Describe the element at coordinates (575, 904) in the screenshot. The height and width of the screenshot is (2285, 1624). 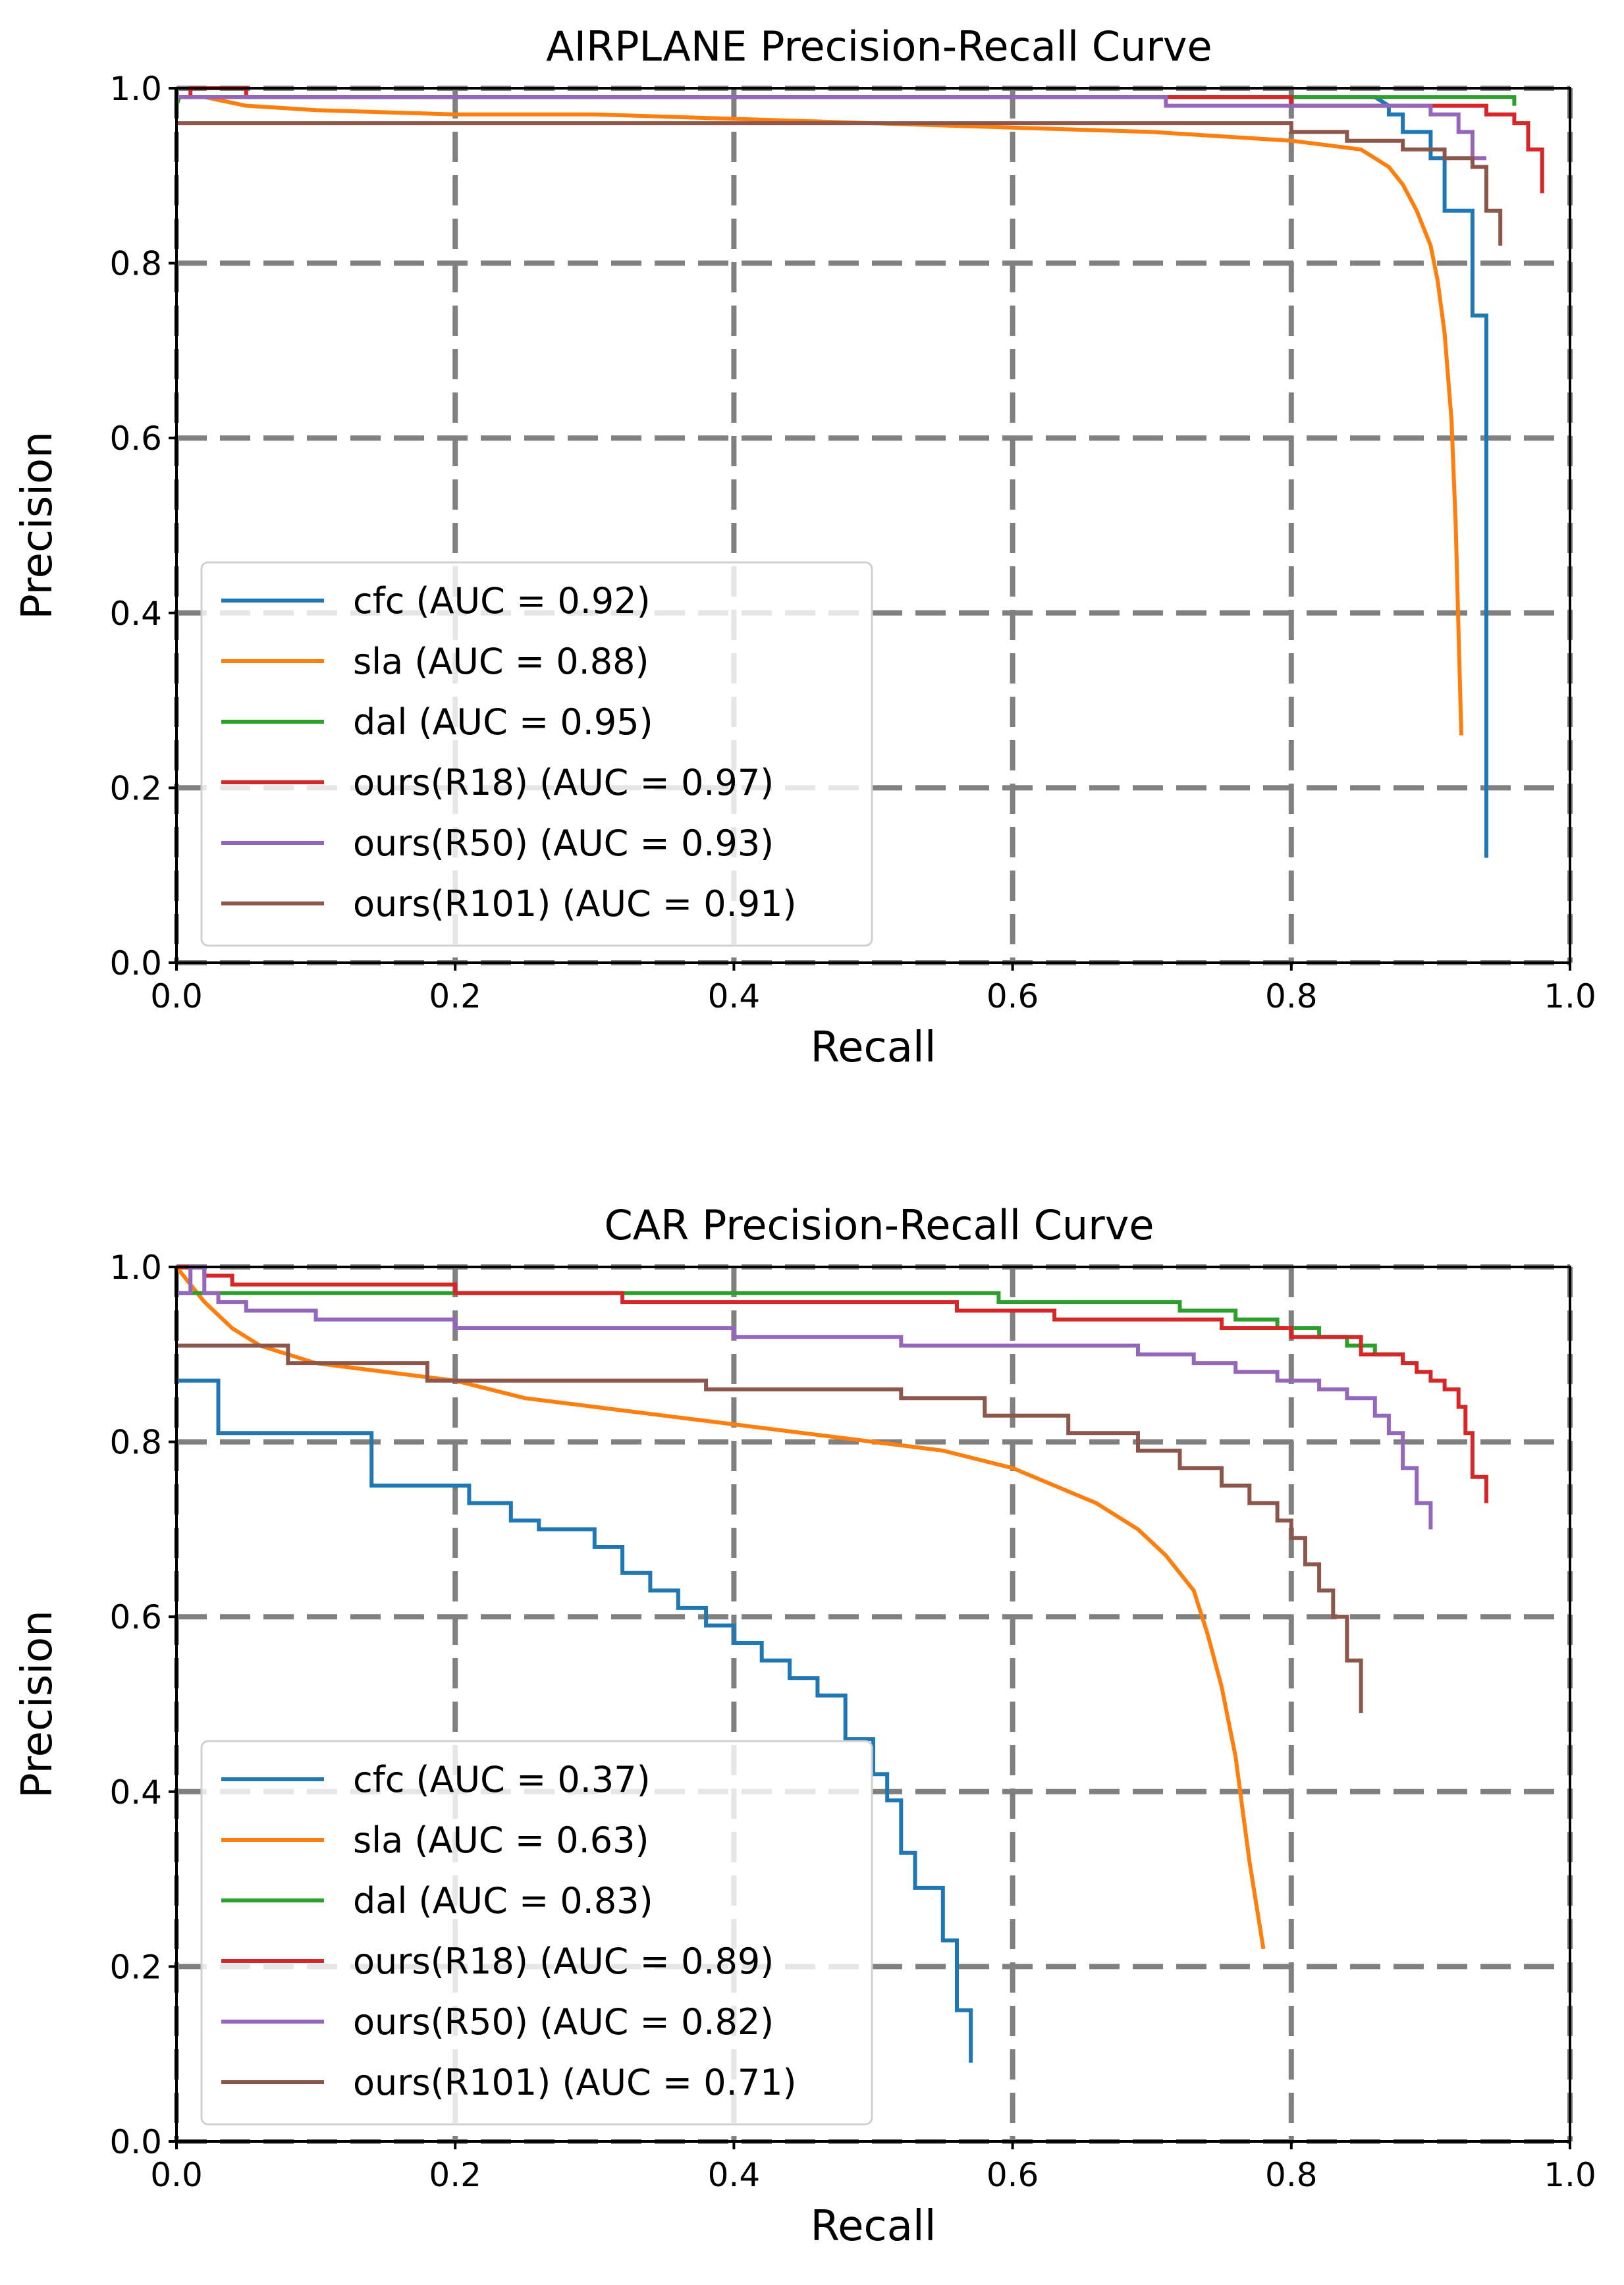
I see `legend-label: ours(R101) (AUC = 0.91)` at that location.